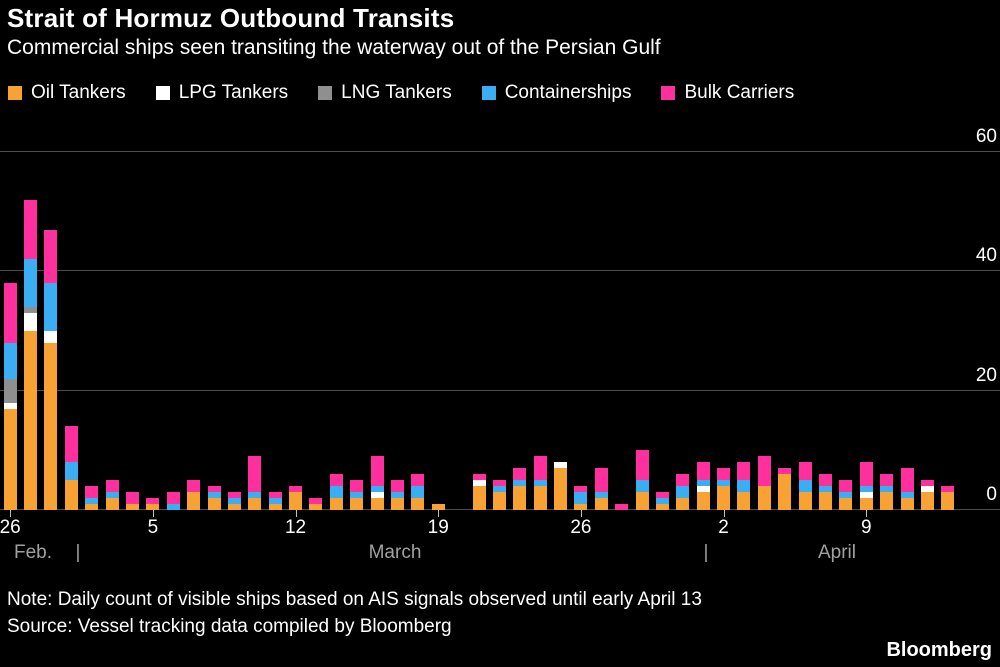 The width and height of the screenshot is (1000, 667). I want to click on x-axis-label-9: 9, so click(866, 527).